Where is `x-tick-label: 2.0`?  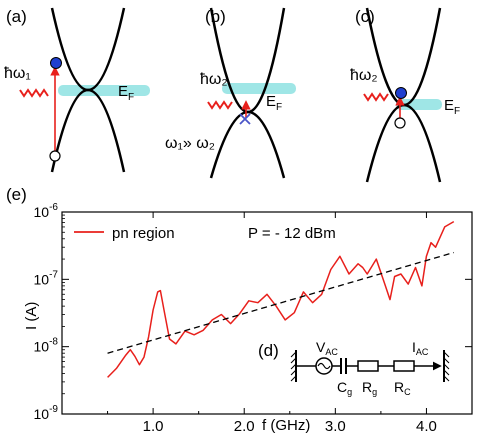 x-tick-label: 2.0 is located at coordinates (244, 426).